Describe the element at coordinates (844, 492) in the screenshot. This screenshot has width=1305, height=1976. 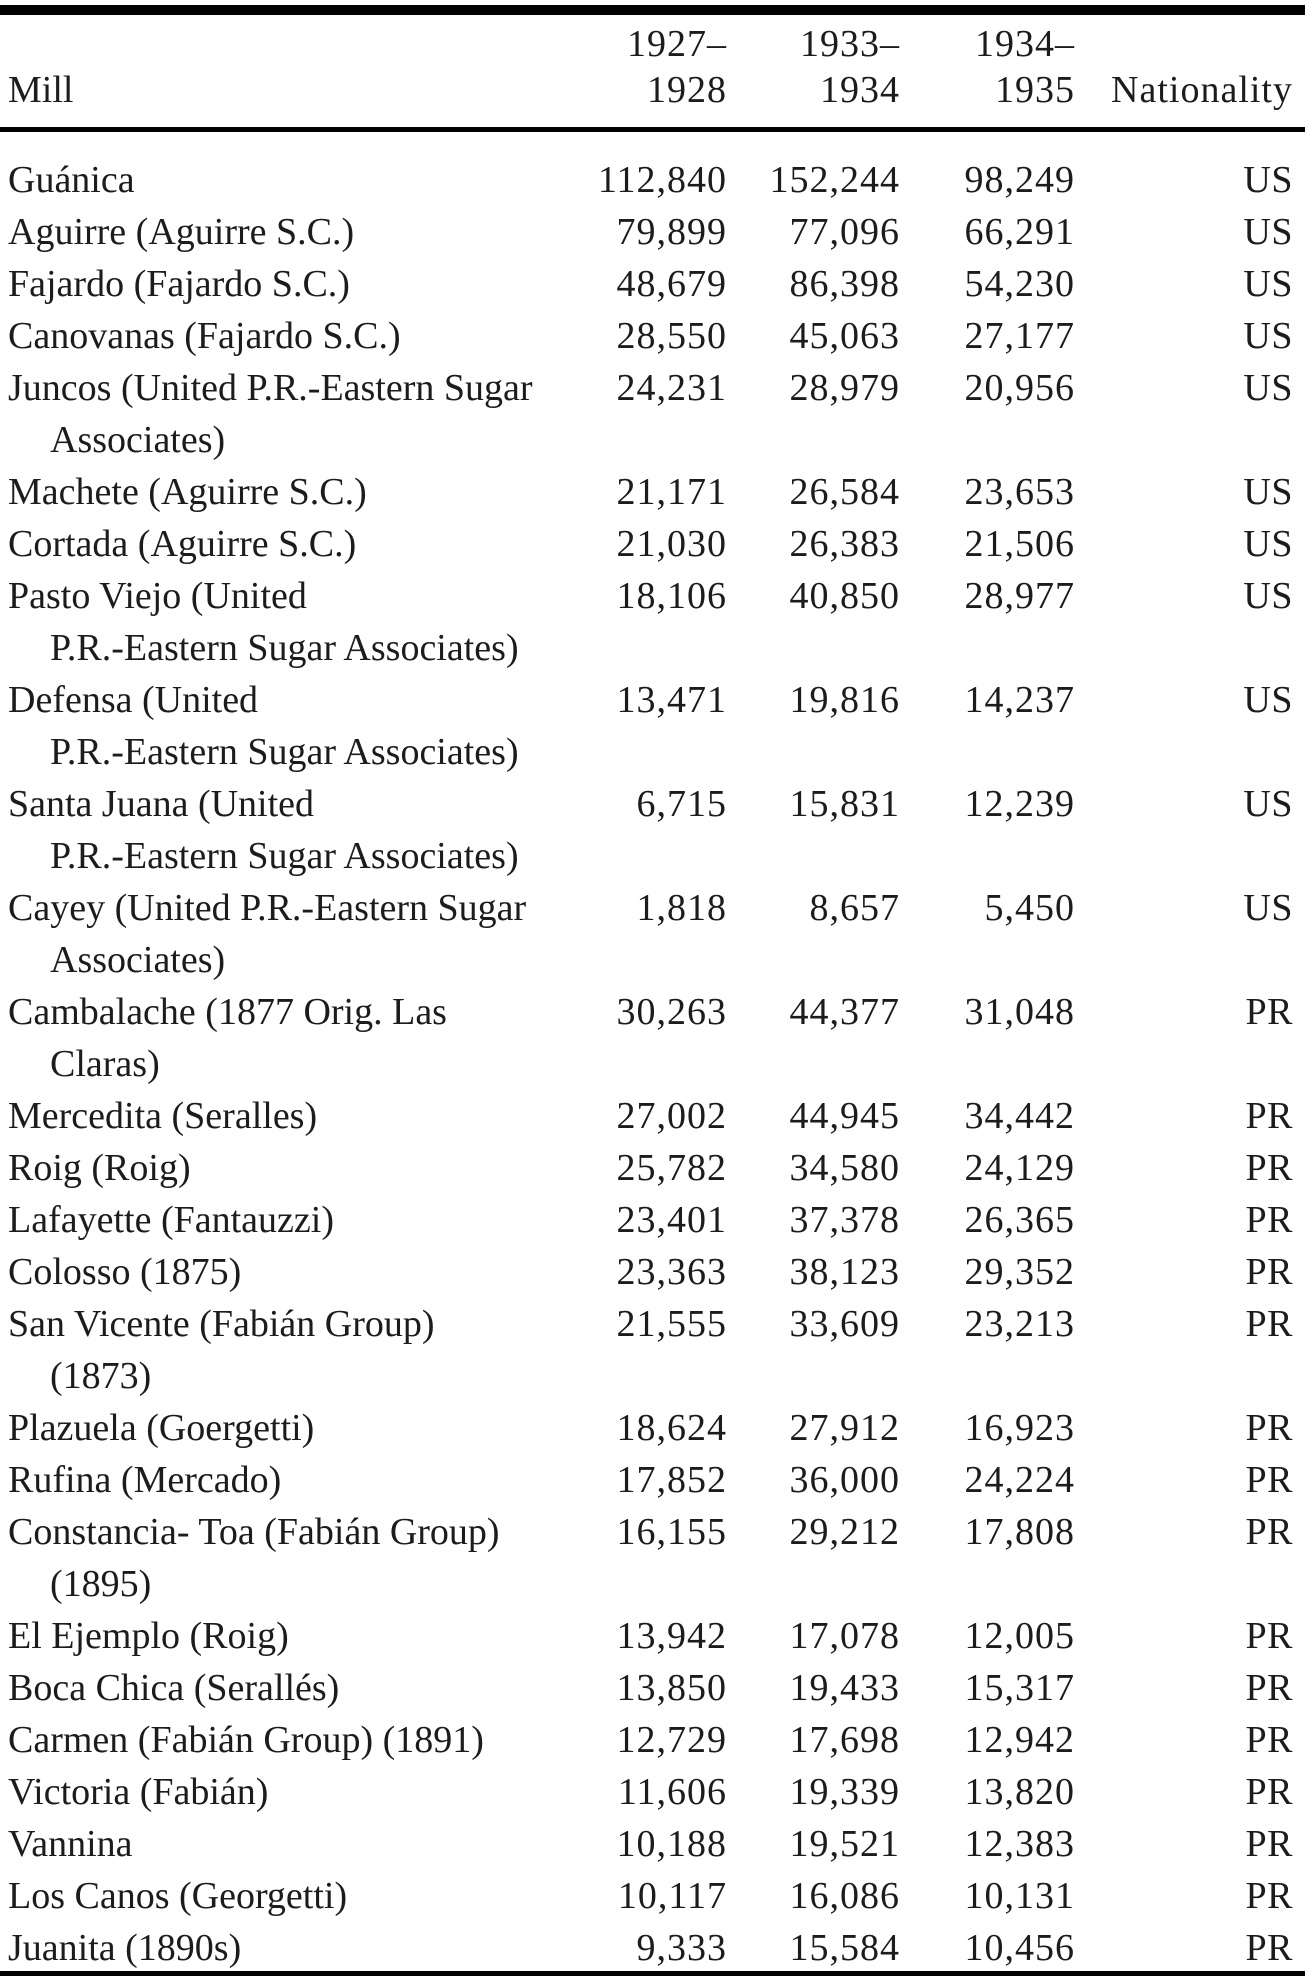
I see `tonnage-value-1933-1934: 26,584` at that location.